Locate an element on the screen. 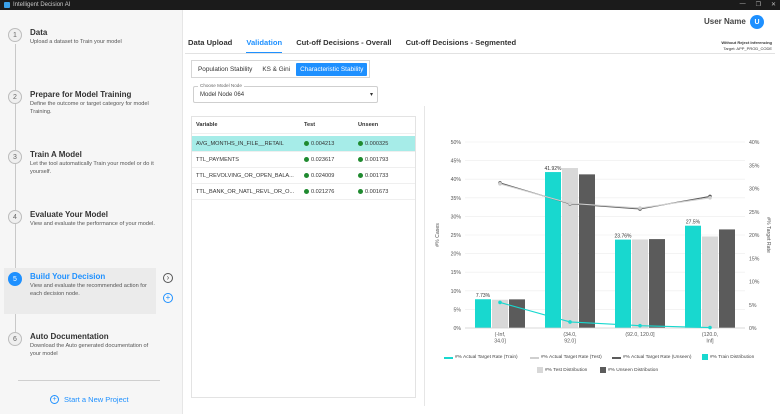 This screenshot has height=414, width=780. window-controls: — ❐ ✕ is located at coordinates (758, 4).